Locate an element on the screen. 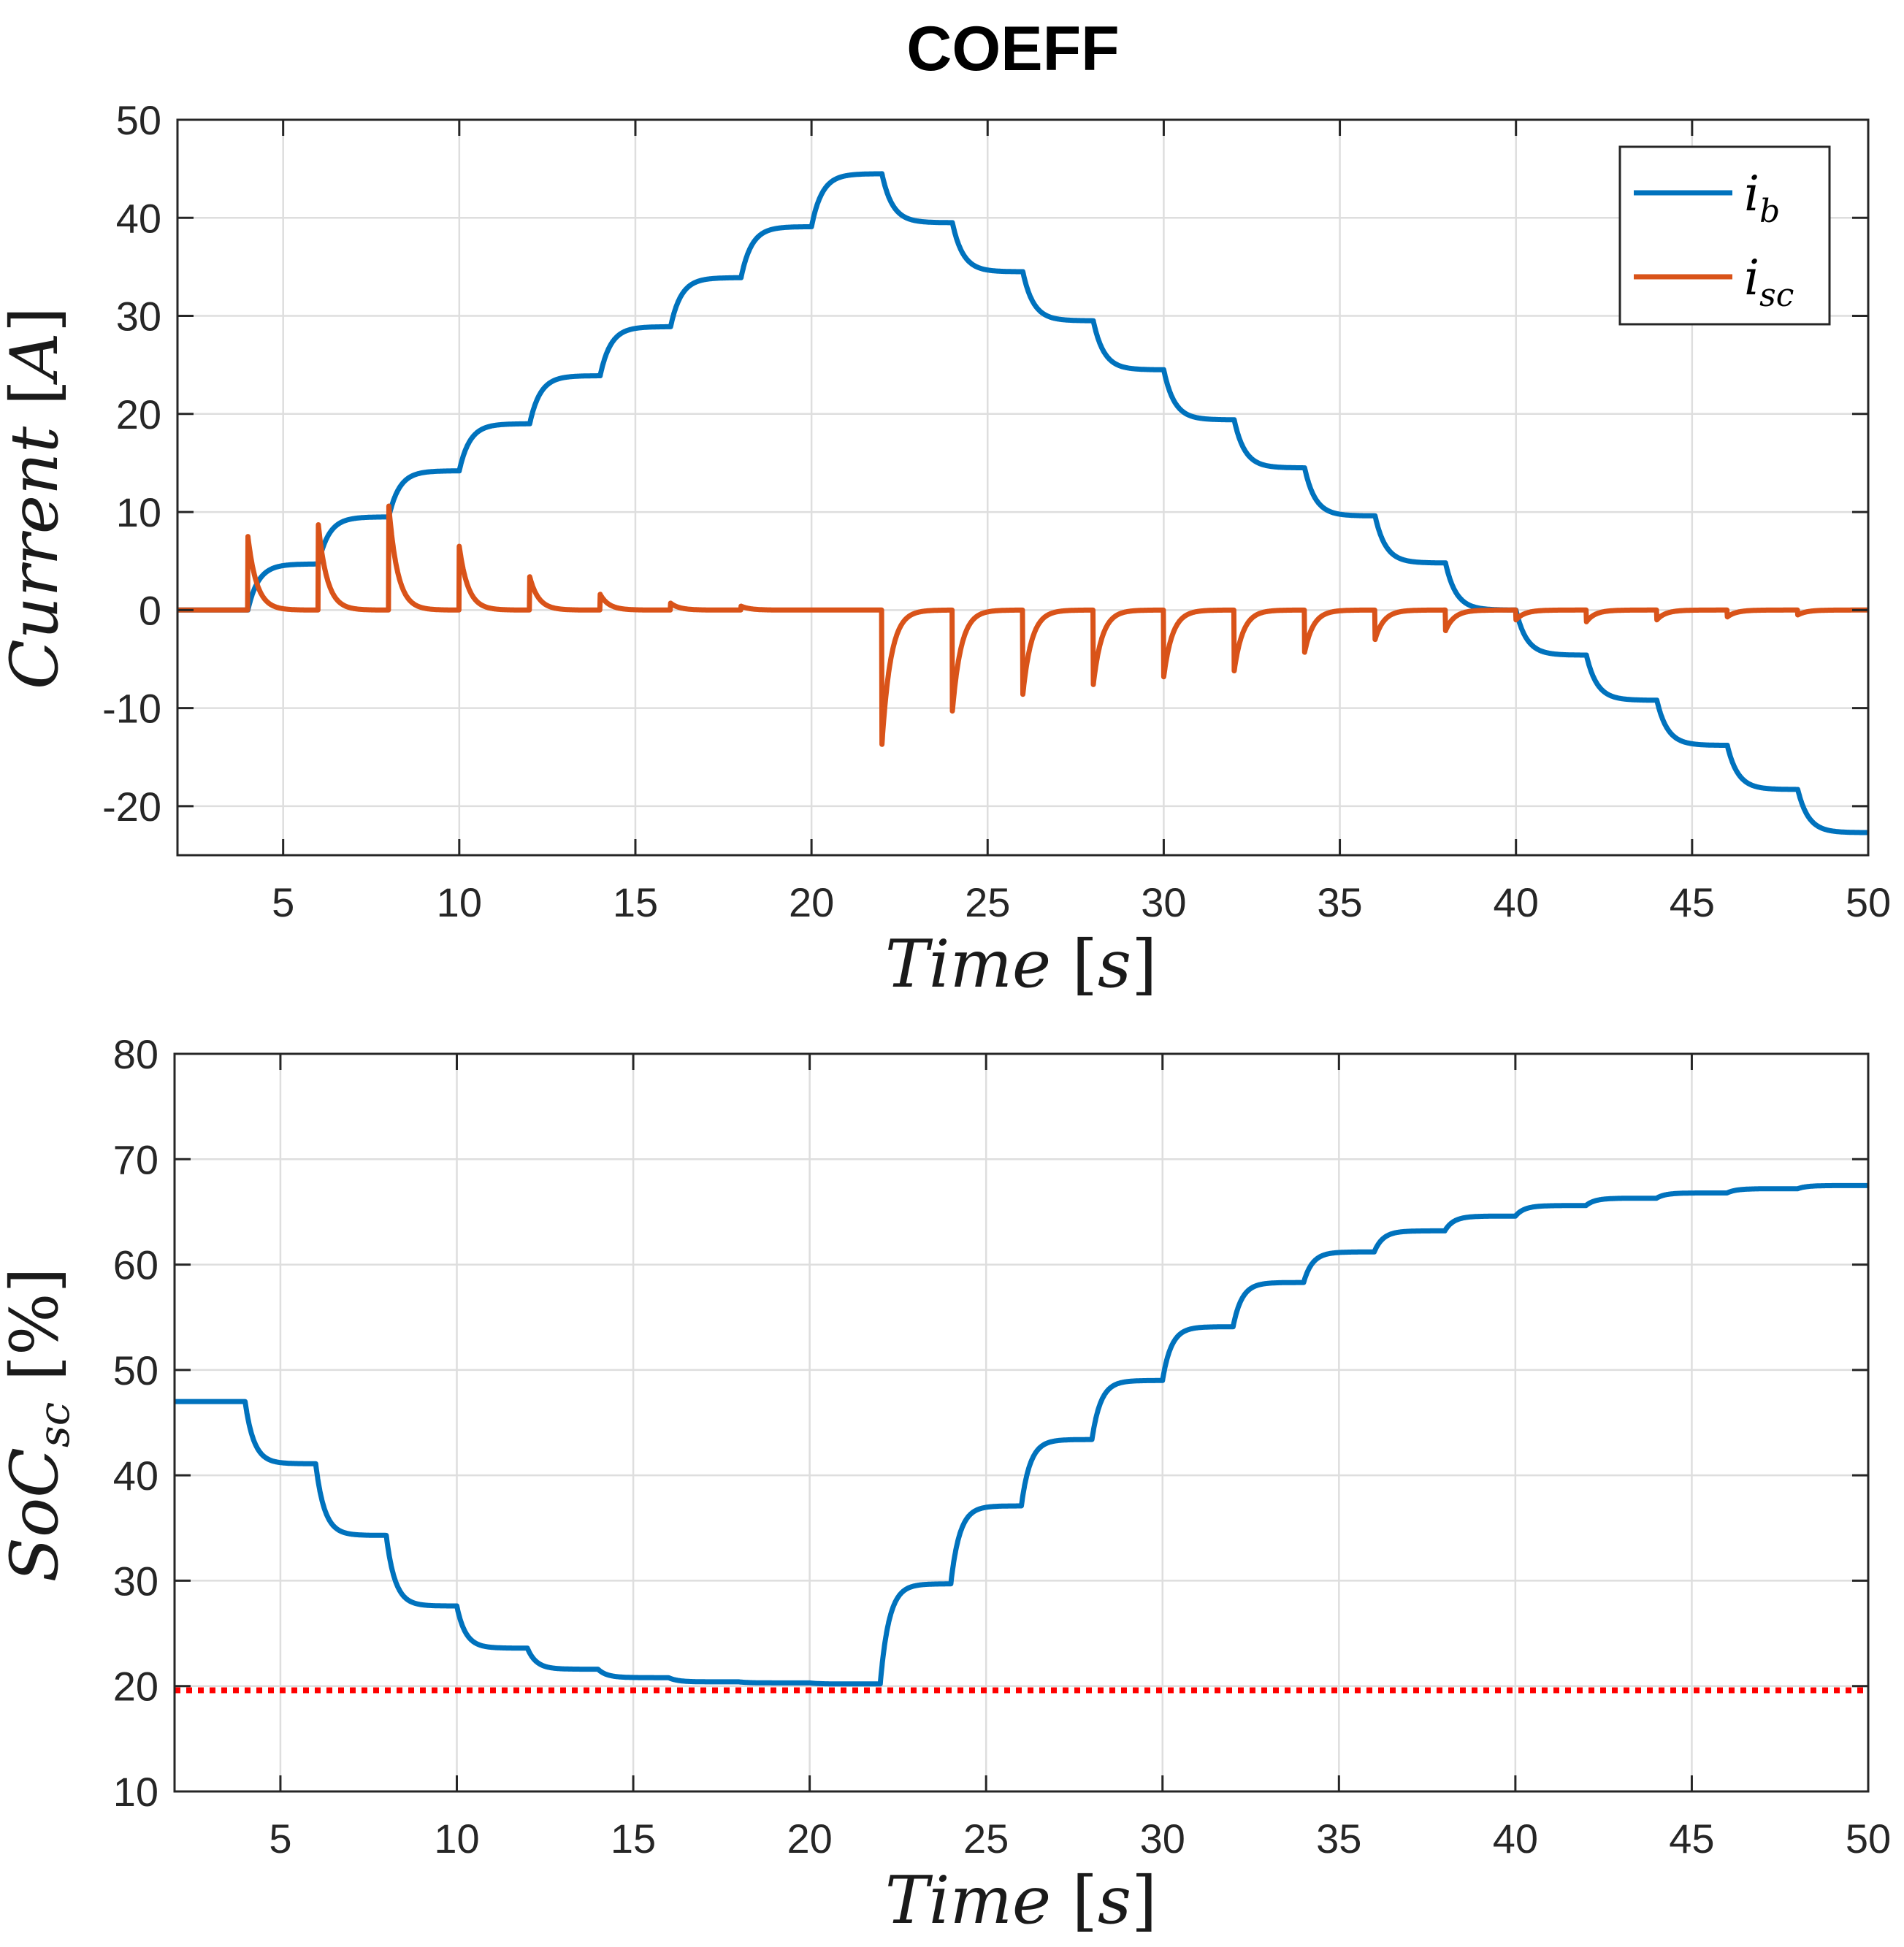 The height and width of the screenshot is (1947, 1904). y-tick-label: 70 is located at coordinates (135, 1159).